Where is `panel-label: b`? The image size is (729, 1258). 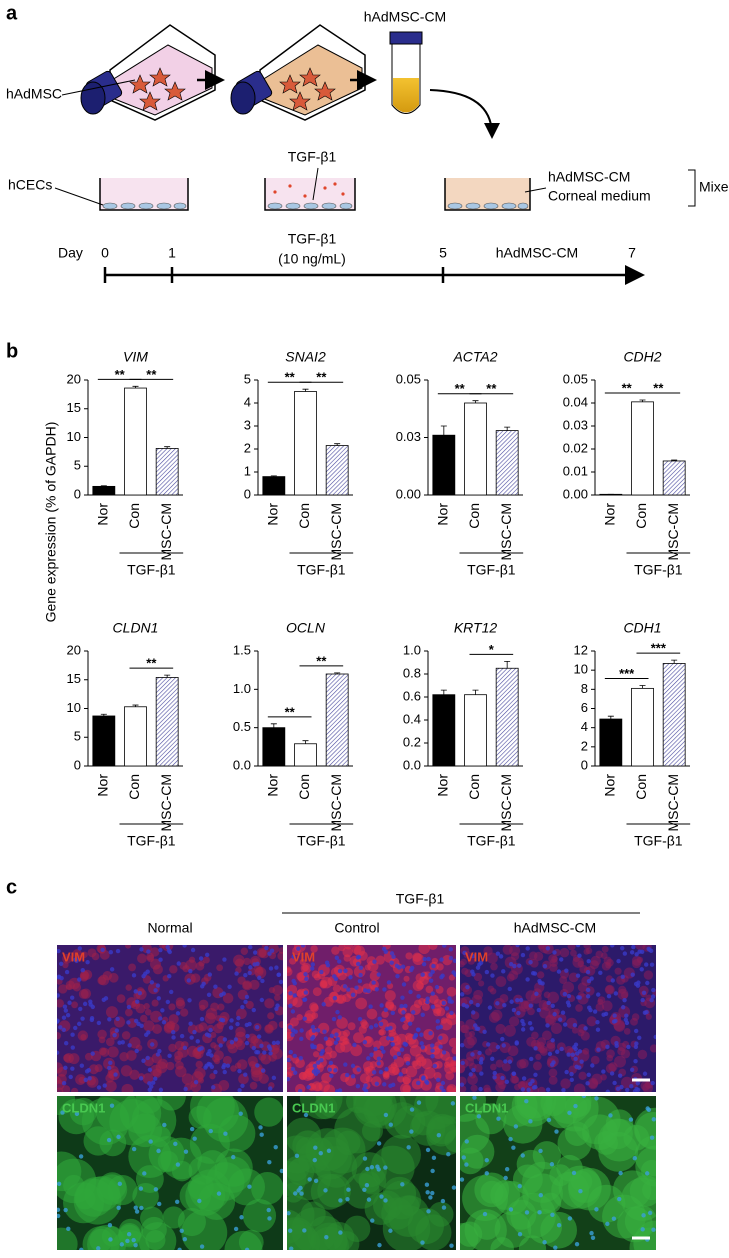
panel-label: b is located at coordinates (12, 351).